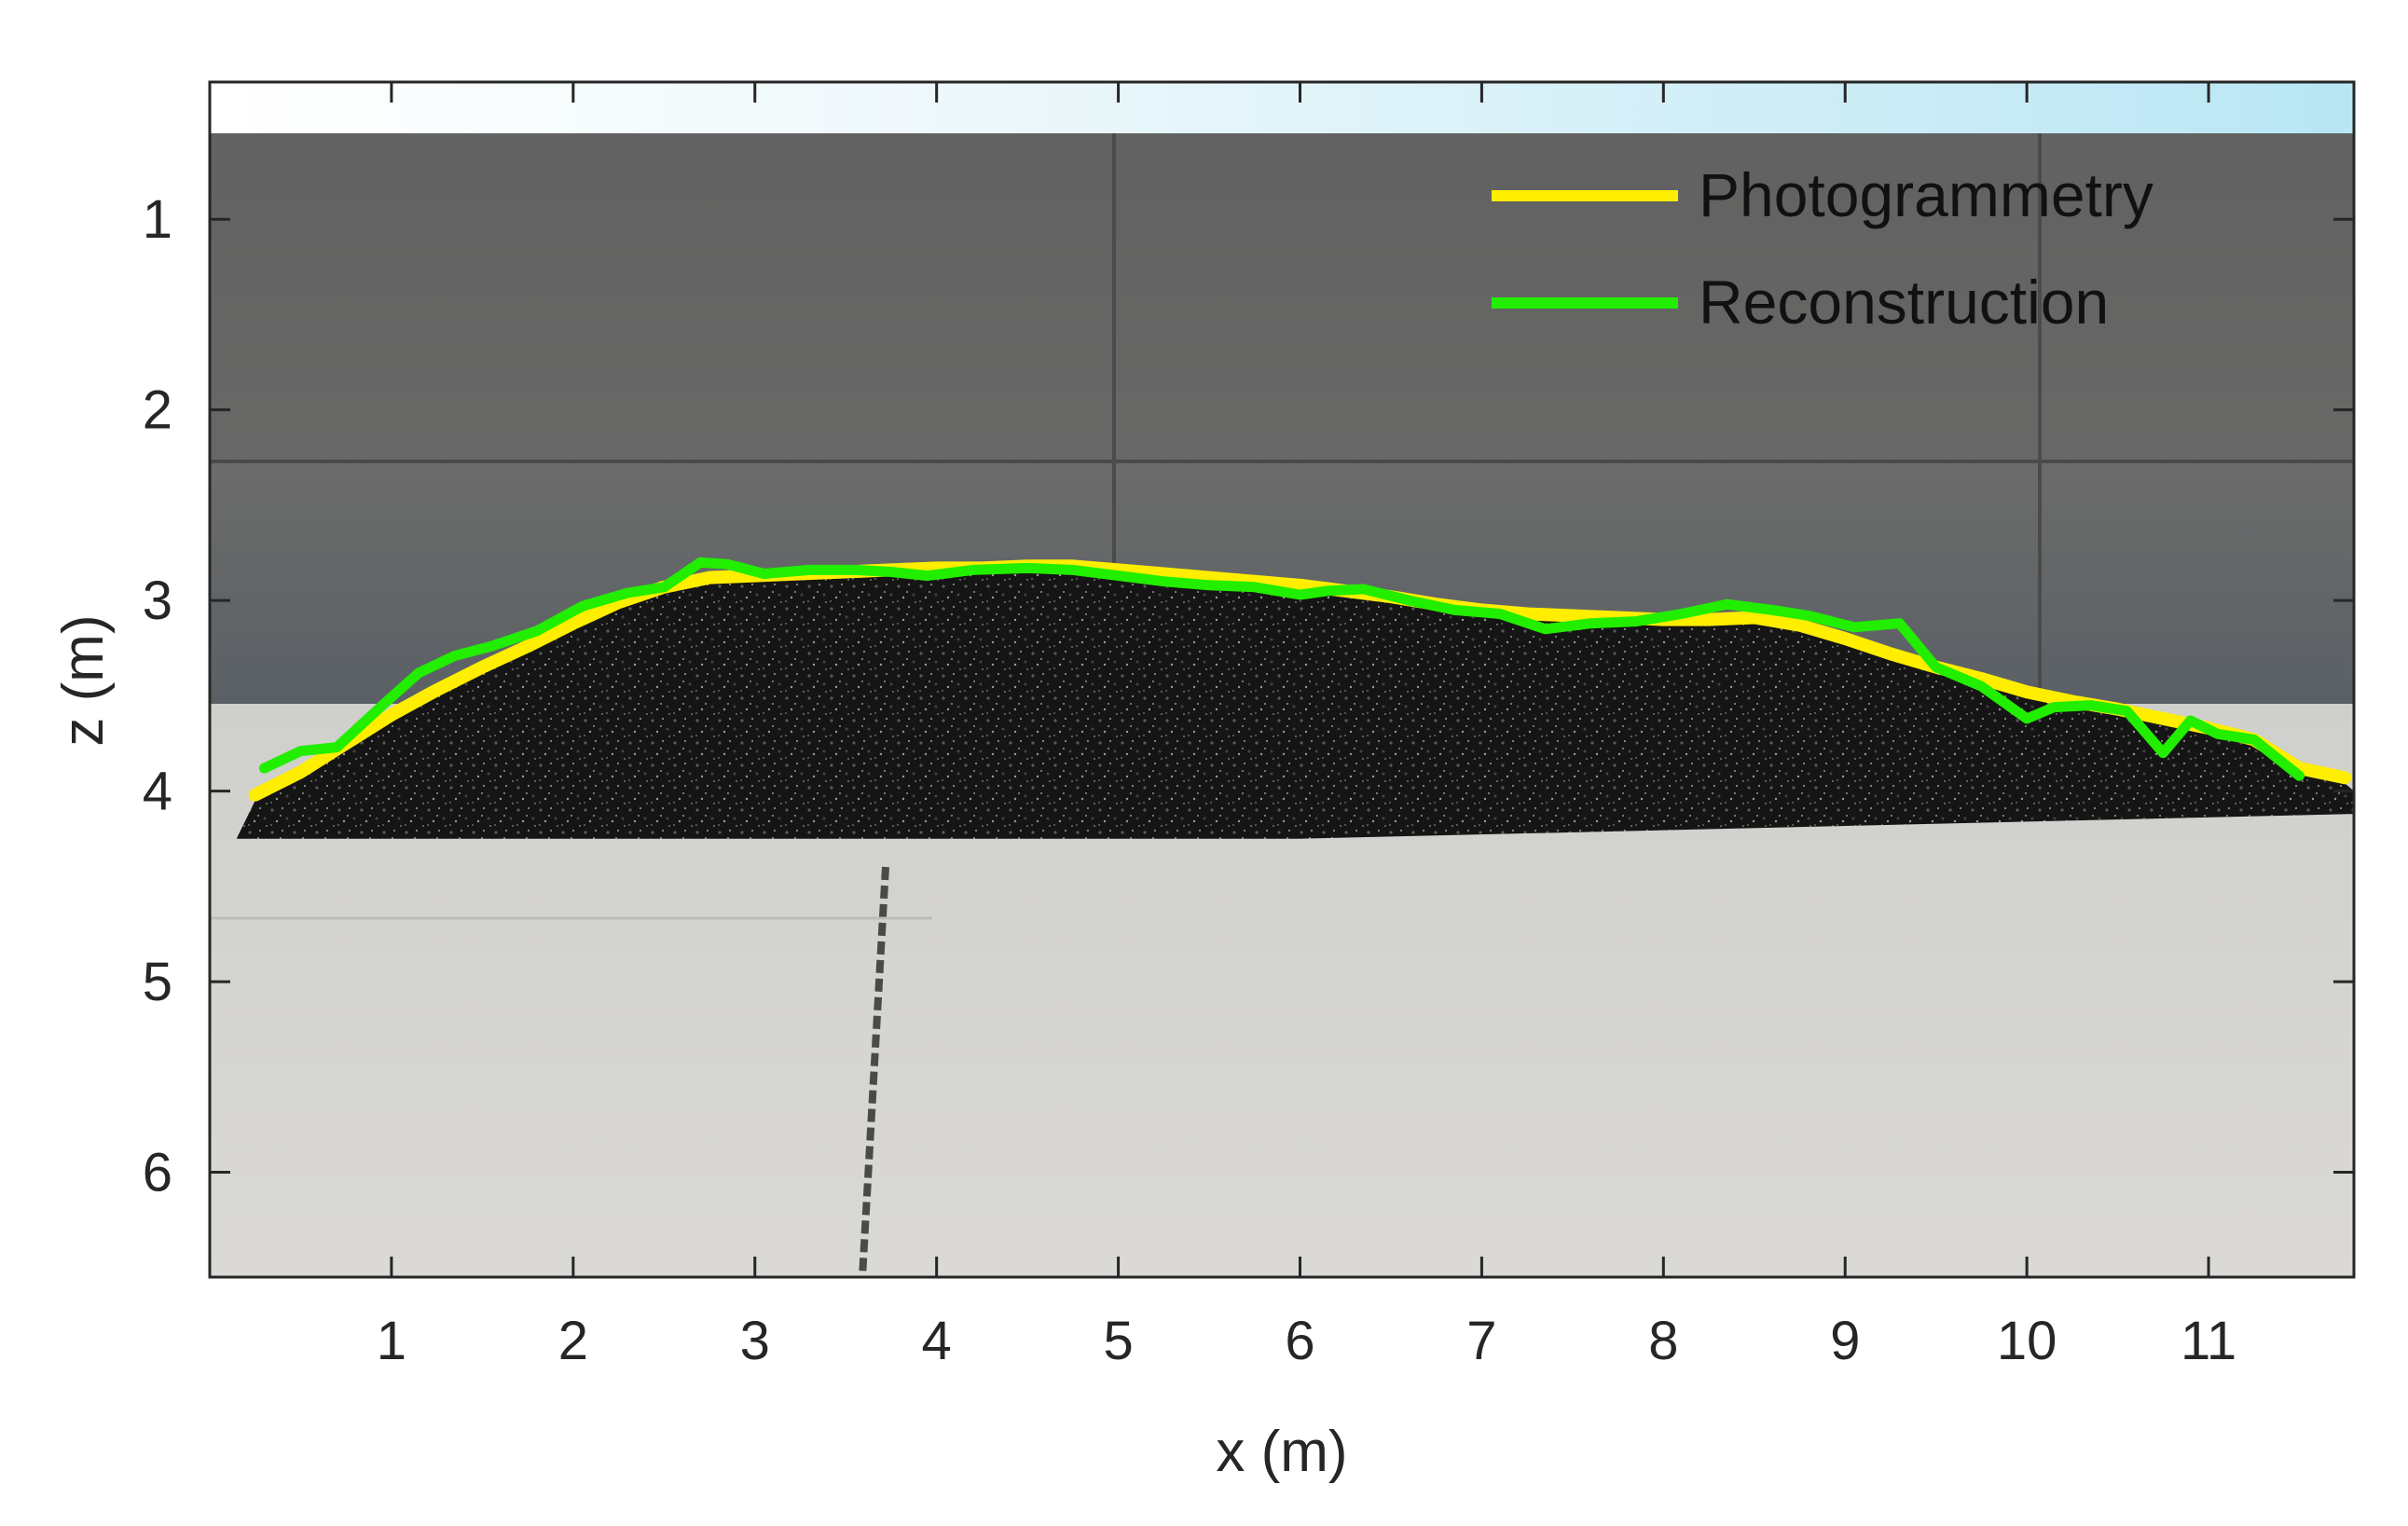 The image size is (2408, 1526). Describe the element at coordinates (157, 219) in the screenshot. I see `y-tick-label: 1` at that location.